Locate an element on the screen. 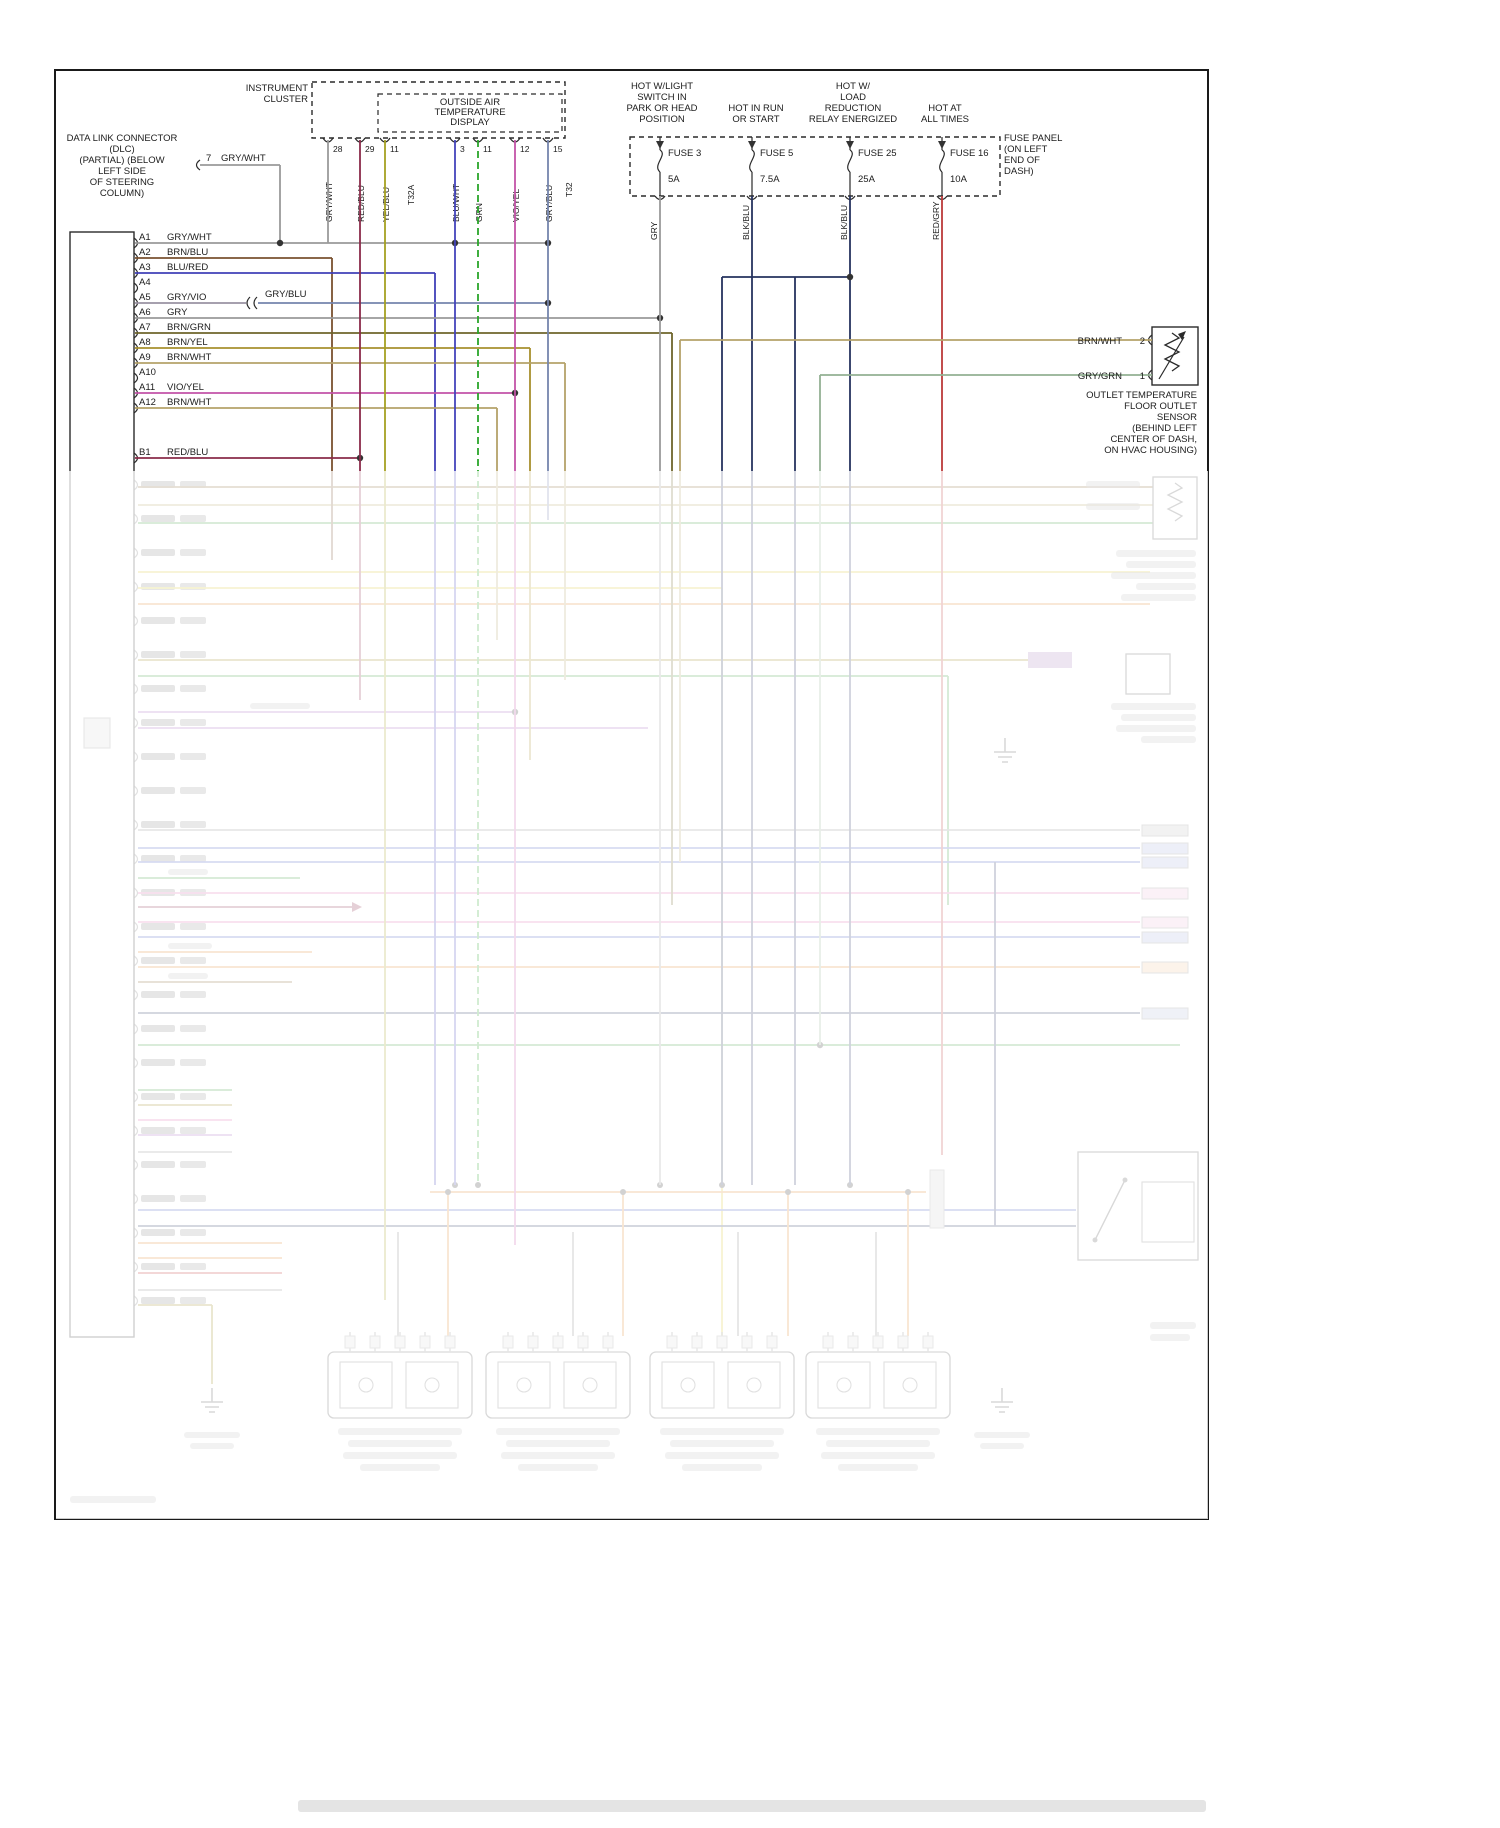 The width and height of the screenshot is (1500, 1828). feed-header: LOAD is located at coordinates (853, 97).